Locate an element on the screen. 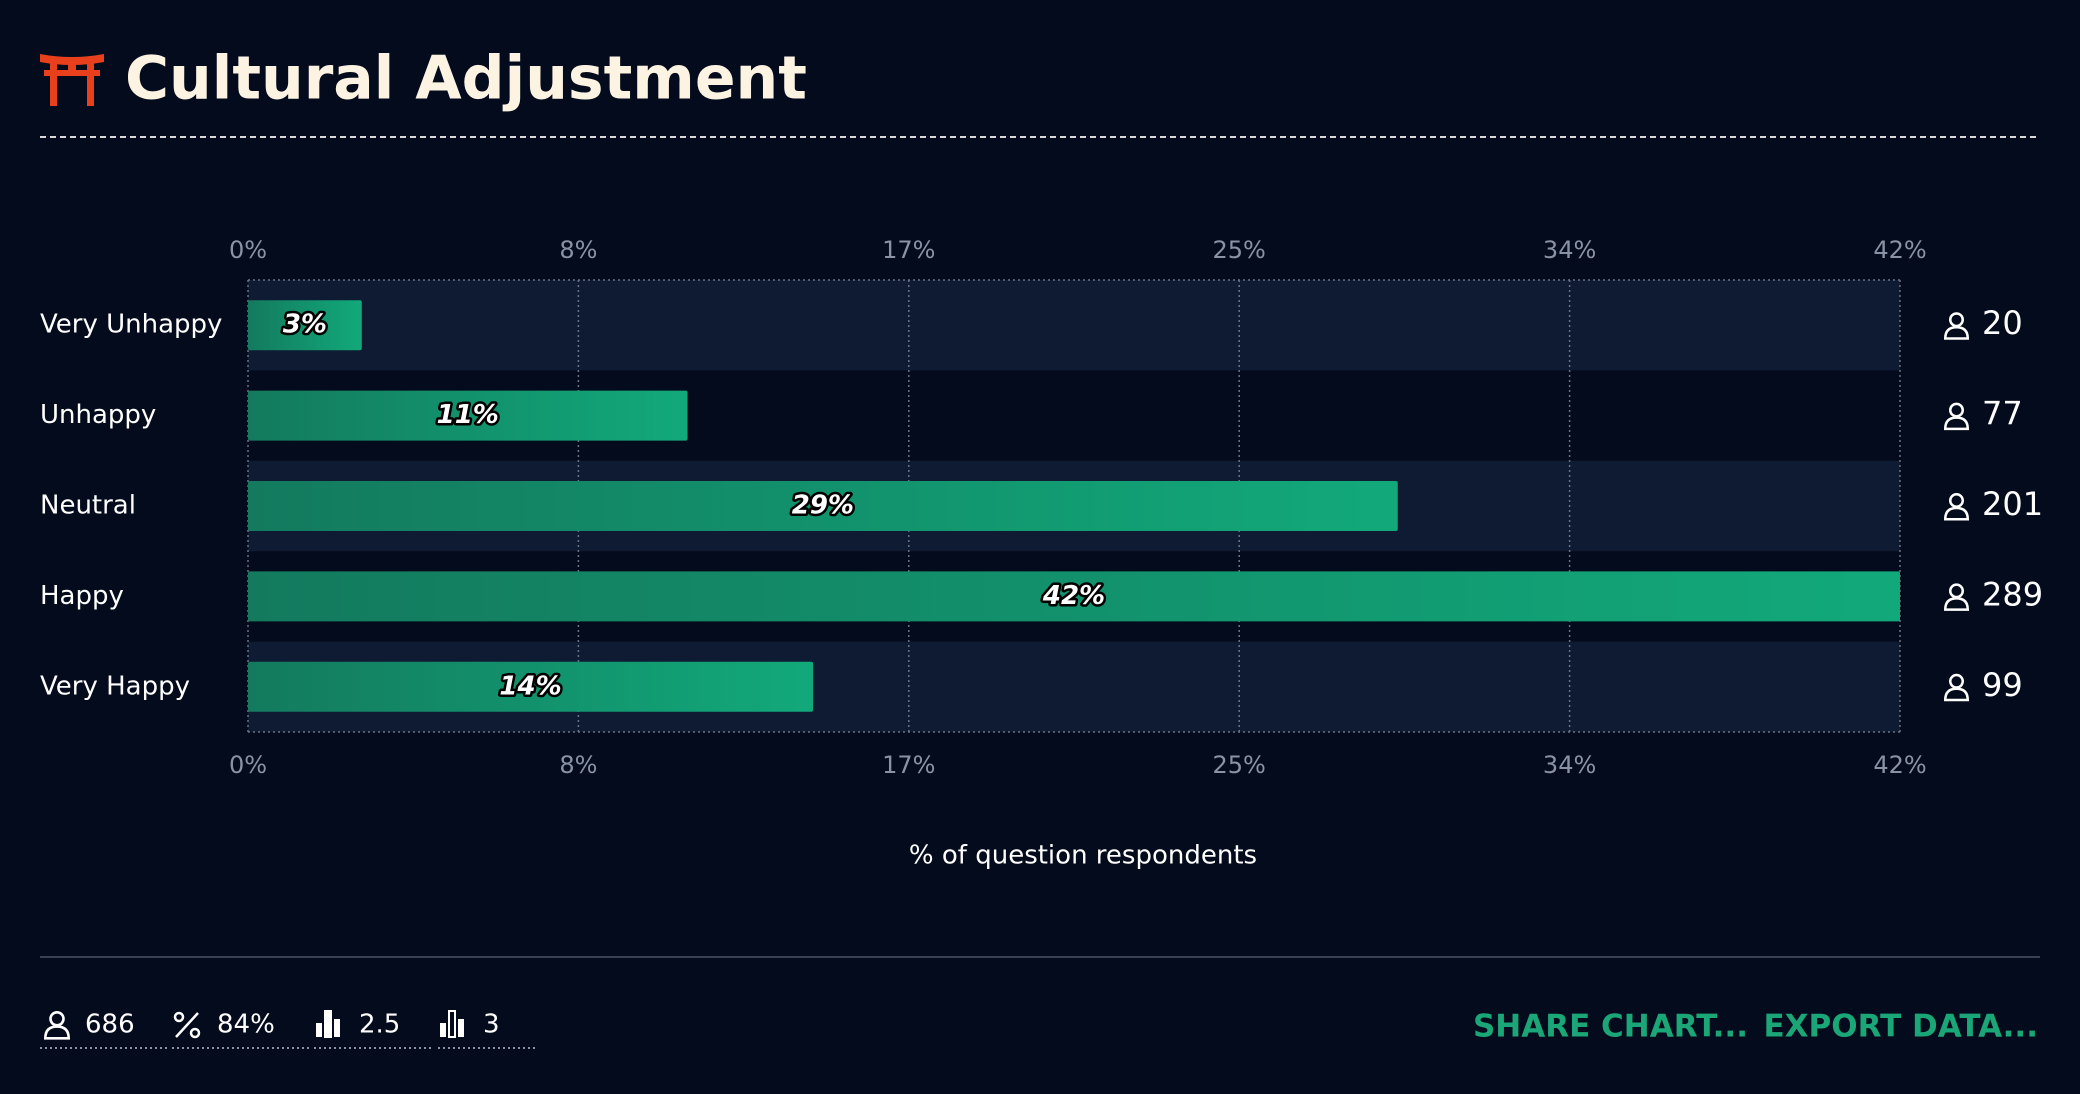  respondent-count: 77 is located at coordinates (2002, 414).